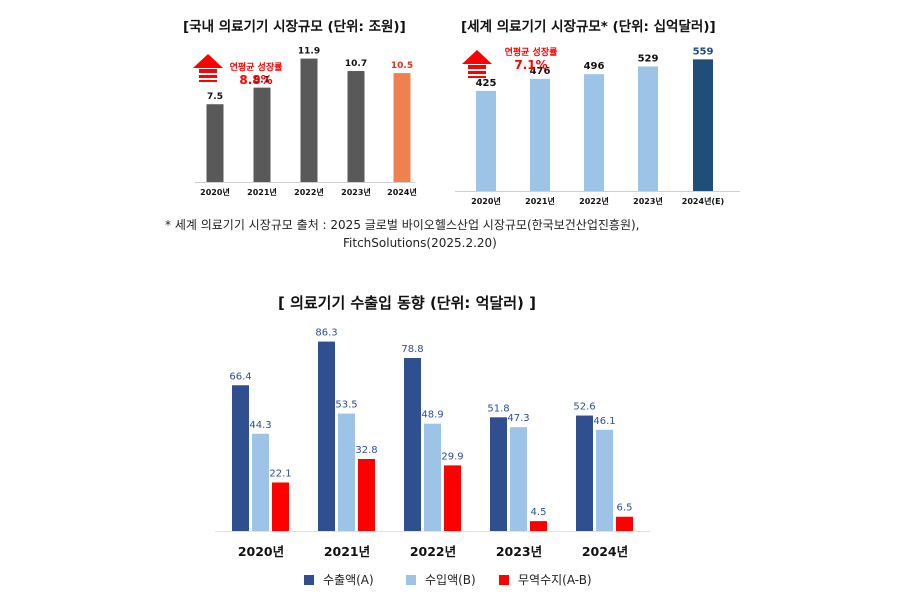 The height and width of the screenshot is (600, 900). What do you see at coordinates (703, 201) in the screenshot?
I see `global-category-label: 2024년(E)` at bounding box center [703, 201].